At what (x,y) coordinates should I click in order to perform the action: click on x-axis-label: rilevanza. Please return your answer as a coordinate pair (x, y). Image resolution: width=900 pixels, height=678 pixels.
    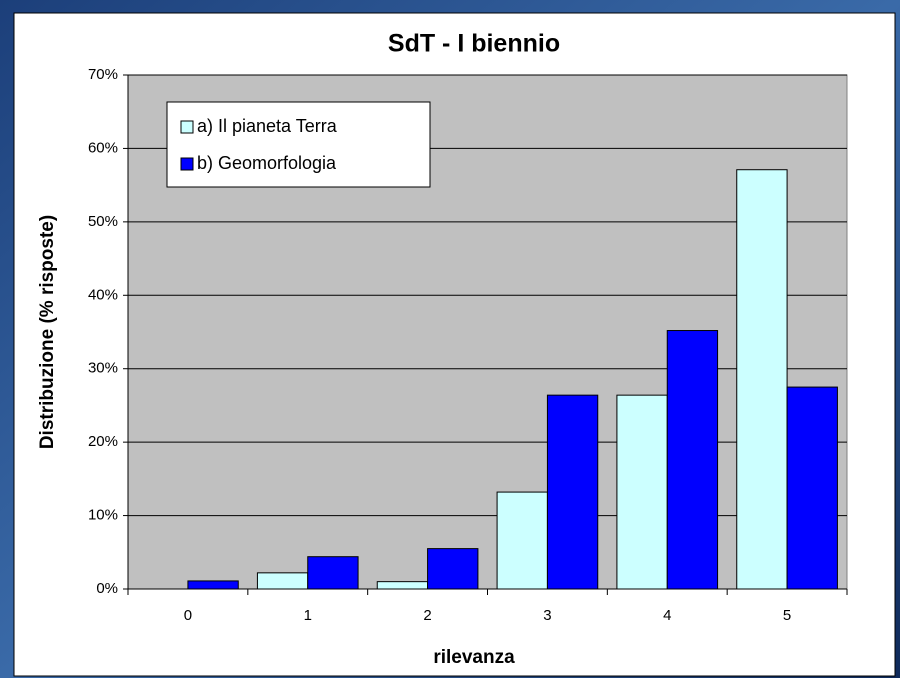
    Looking at the image, I should click on (474, 657).